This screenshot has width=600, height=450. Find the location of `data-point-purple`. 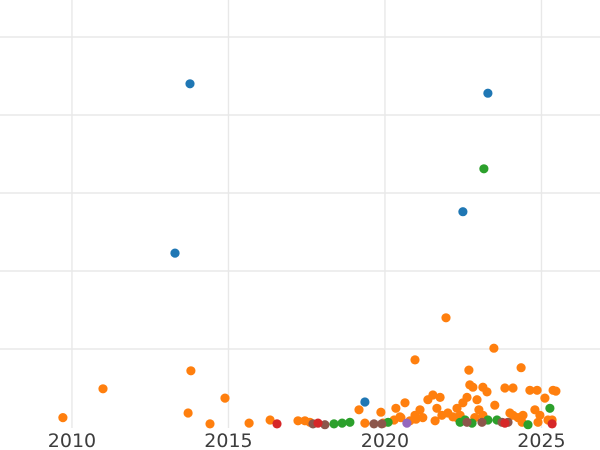

data-point-purple is located at coordinates (407, 423).